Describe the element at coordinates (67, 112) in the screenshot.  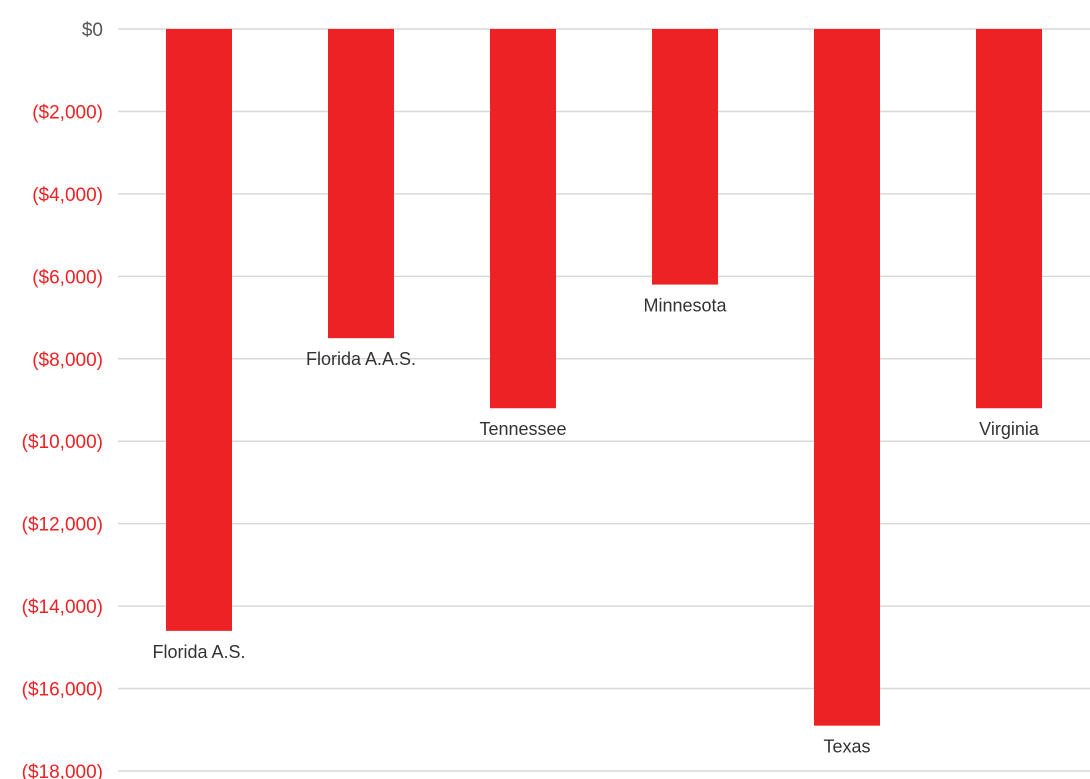
I see `y-tick-label: ($2,000)` at that location.